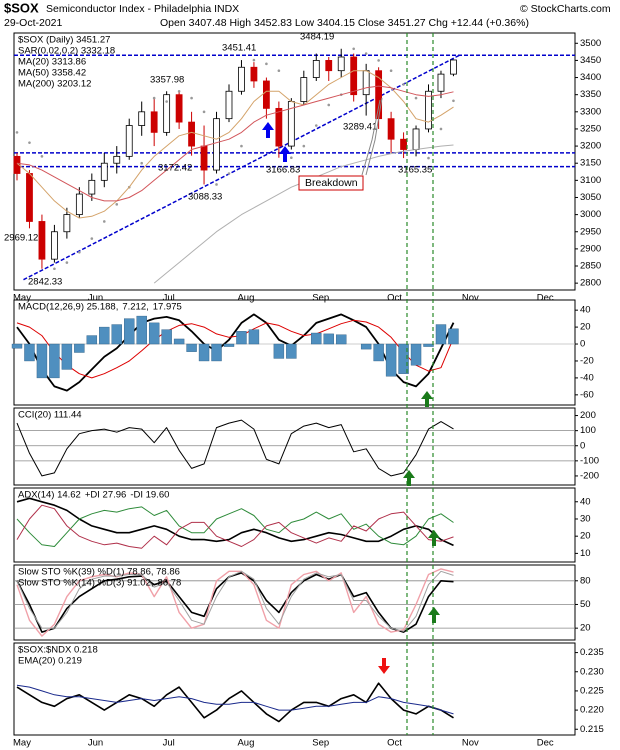 The image size is (620, 750). I want to click on y-tick-label: -100, so click(589, 460).